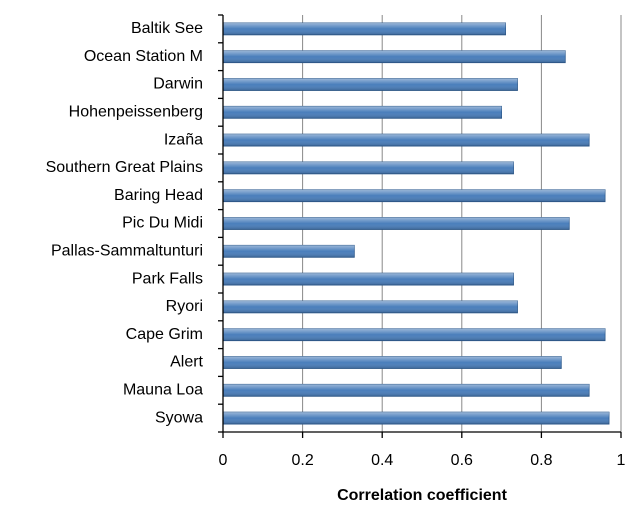 This screenshot has height=506, width=627. I want to click on y-tick-label: Alert, so click(186, 362).